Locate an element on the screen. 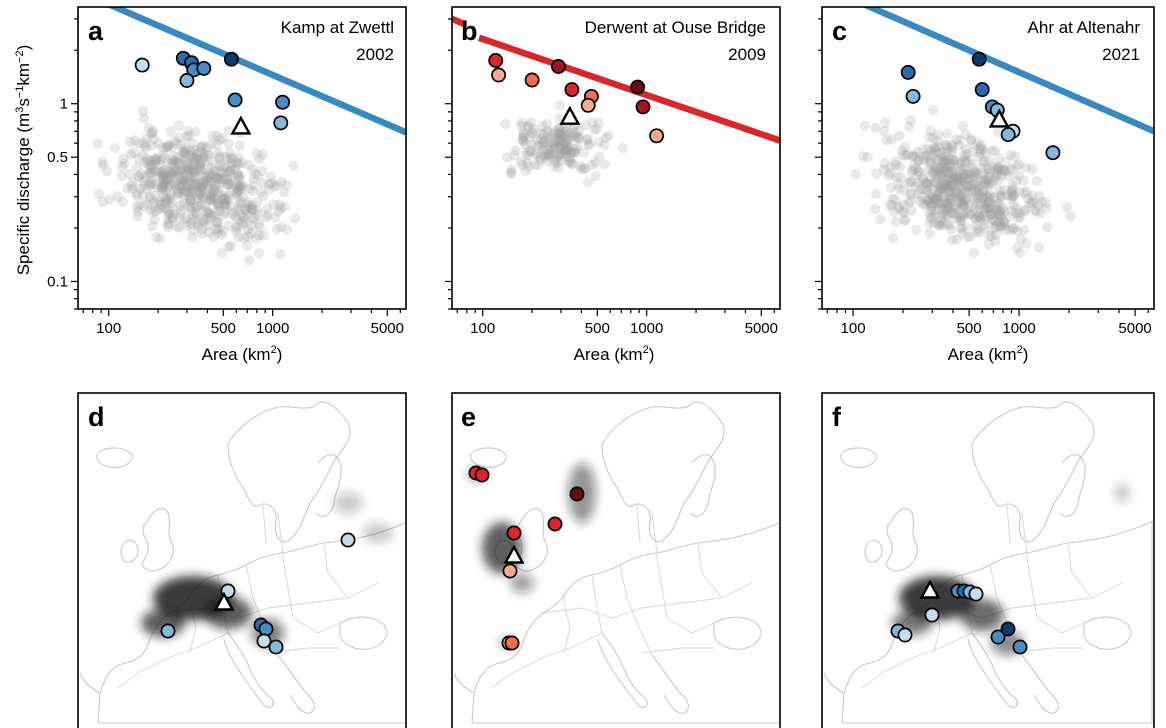 The height and width of the screenshot is (728, 1166). panel-c-ticks: 100 500 1000 5000 is located at coordinates (983, 177).